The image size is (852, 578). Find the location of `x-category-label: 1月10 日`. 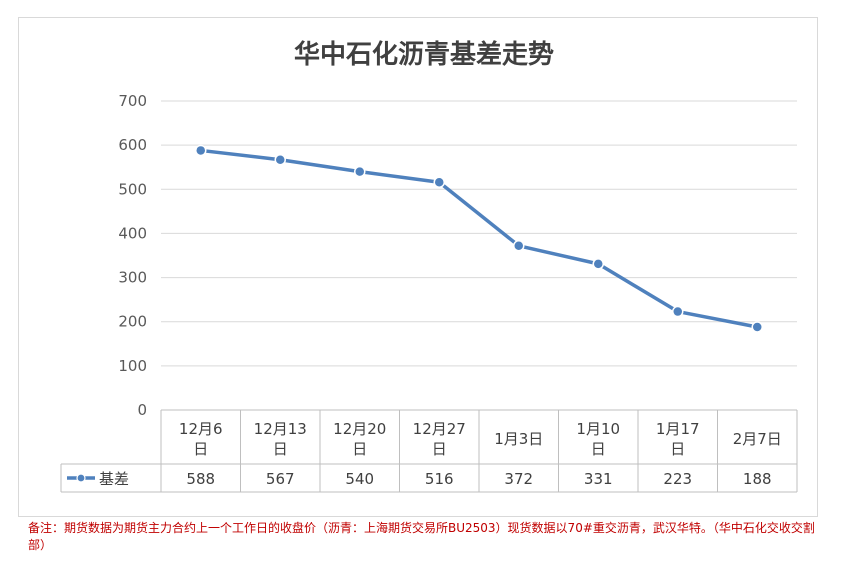

x-category-label: 1月10 日 is located at coordinates (598, 439).